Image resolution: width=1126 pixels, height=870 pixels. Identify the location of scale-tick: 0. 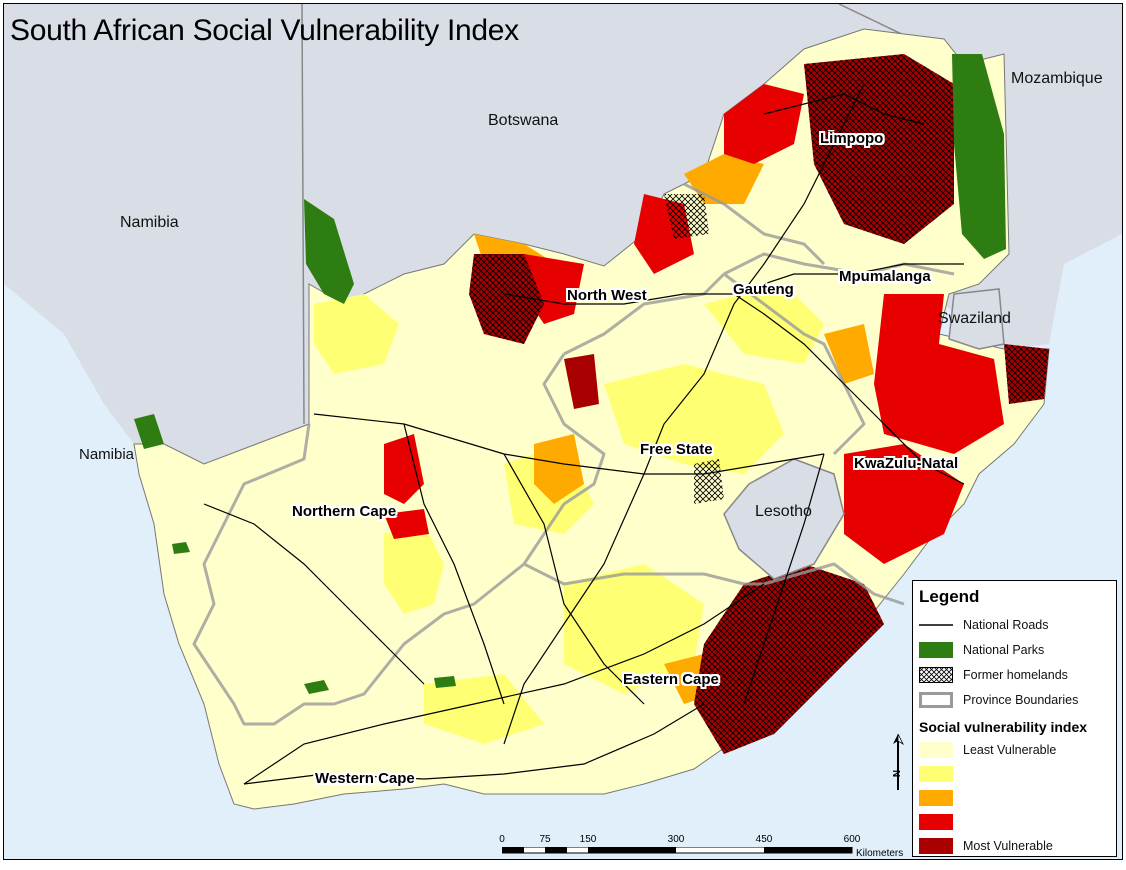
(502, 839).